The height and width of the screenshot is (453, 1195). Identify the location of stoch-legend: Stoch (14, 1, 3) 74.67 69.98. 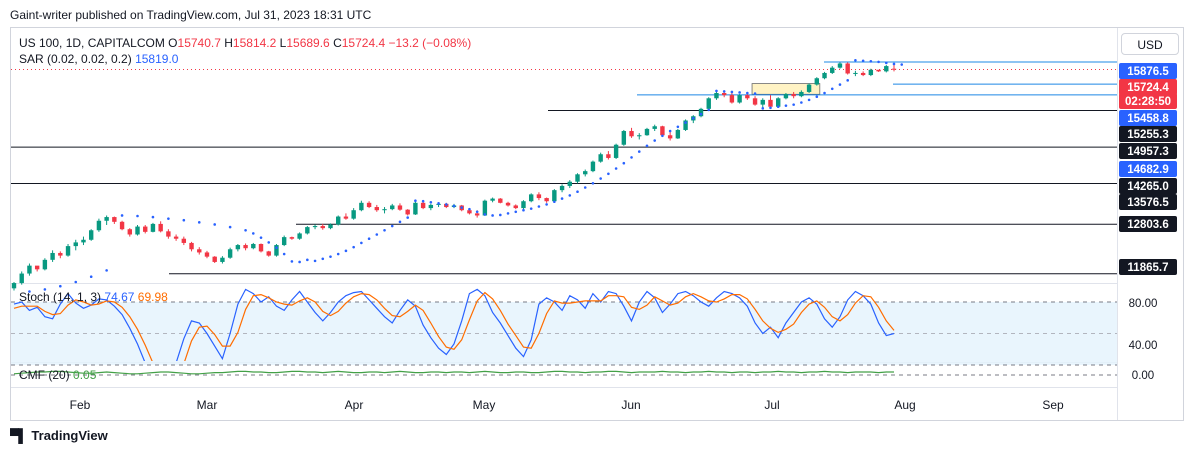
(93, 297).